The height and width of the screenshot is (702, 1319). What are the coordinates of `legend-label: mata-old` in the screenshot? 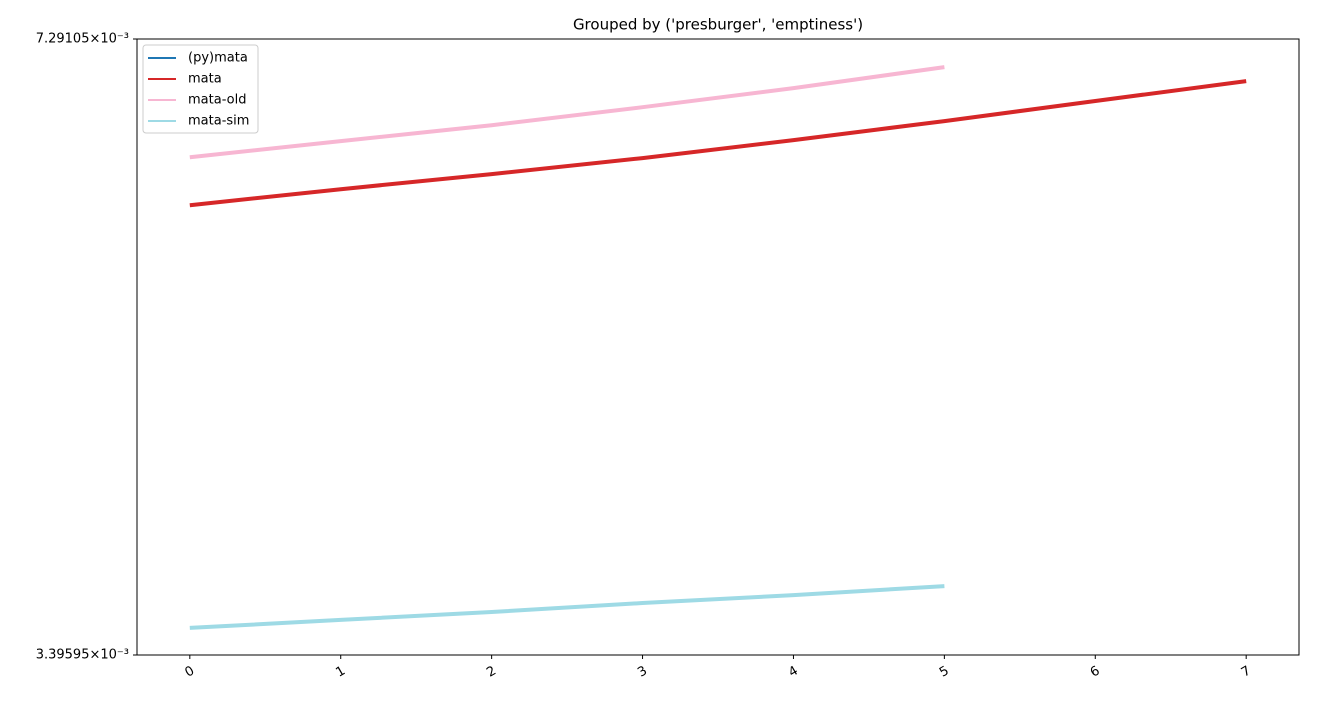 It's located at (217, 100).